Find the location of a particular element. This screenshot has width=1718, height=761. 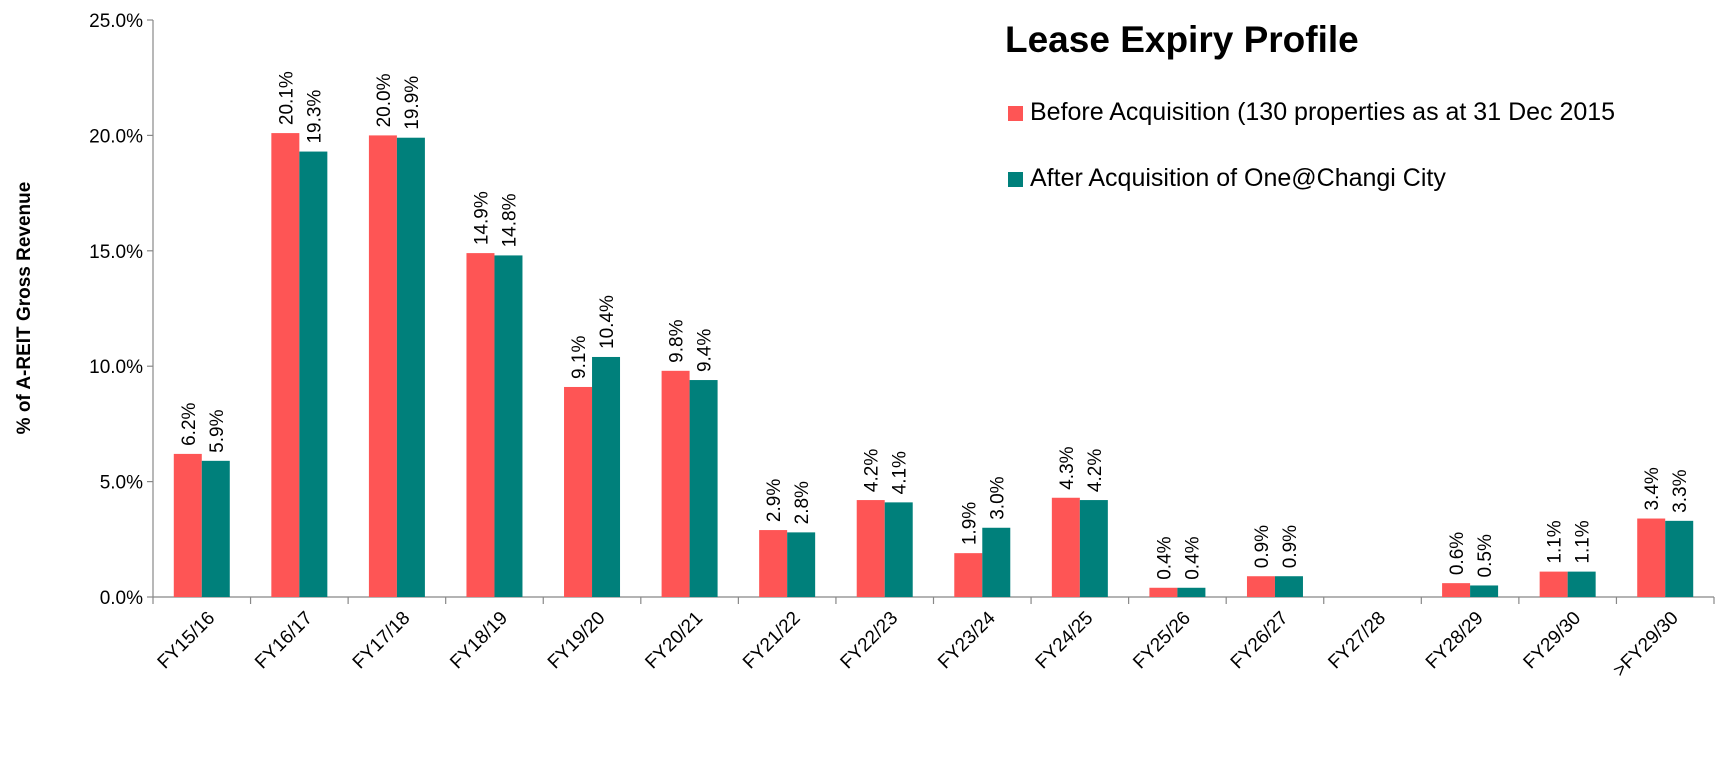

value-label: 9.1% is located at coordinates (579, 357).